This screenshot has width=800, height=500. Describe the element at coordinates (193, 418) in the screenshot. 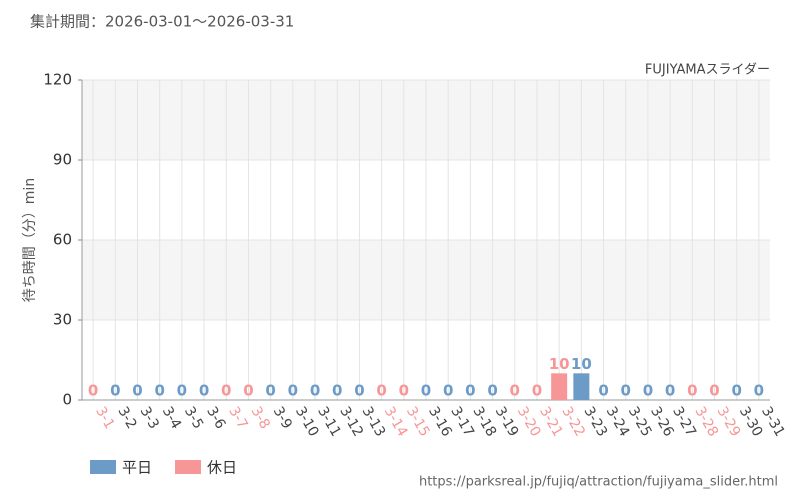

I see `x-tick-label: 3-5` at that location.